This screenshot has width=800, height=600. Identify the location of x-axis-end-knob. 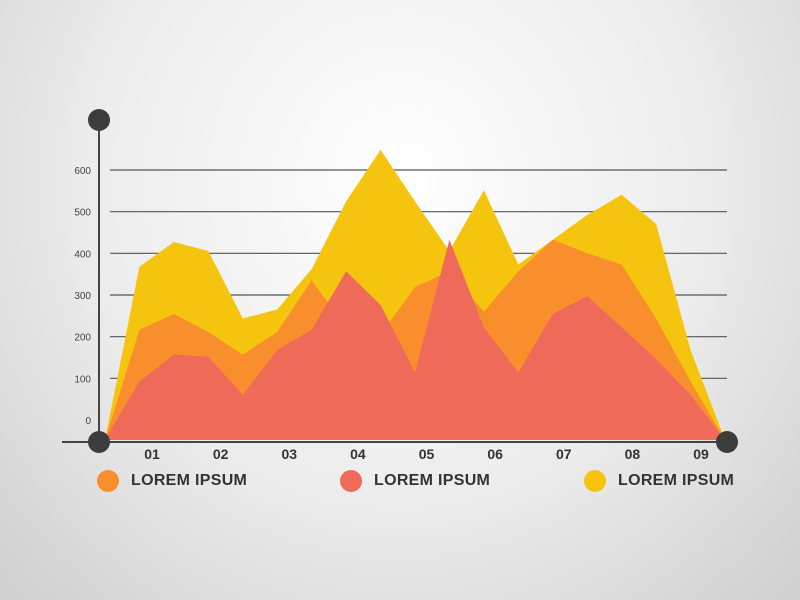
(727, 442).